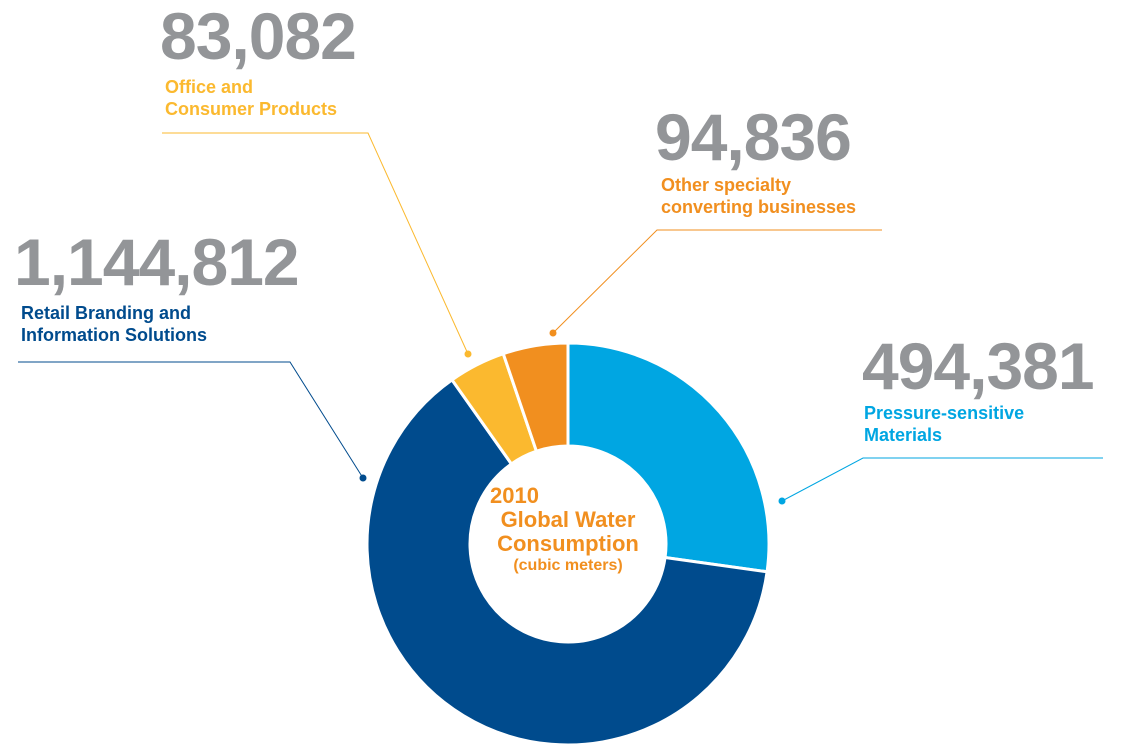 The height and width of the screenshot is (744, 1125). What do you see at coordinates (535, 397) in the screenshot?
I see `slice-other-specialty` at bounding box center [535, 397].